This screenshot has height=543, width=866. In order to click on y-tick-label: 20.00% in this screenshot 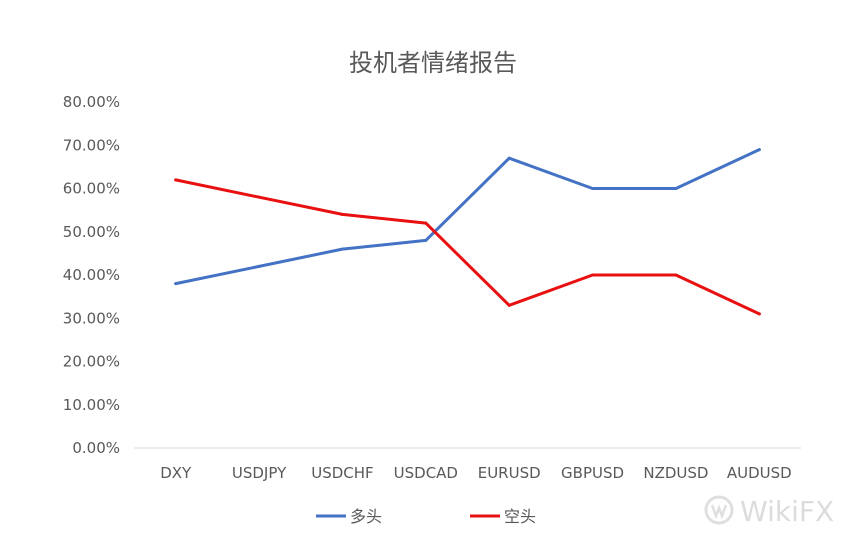, I will do `click(91, 362)`.